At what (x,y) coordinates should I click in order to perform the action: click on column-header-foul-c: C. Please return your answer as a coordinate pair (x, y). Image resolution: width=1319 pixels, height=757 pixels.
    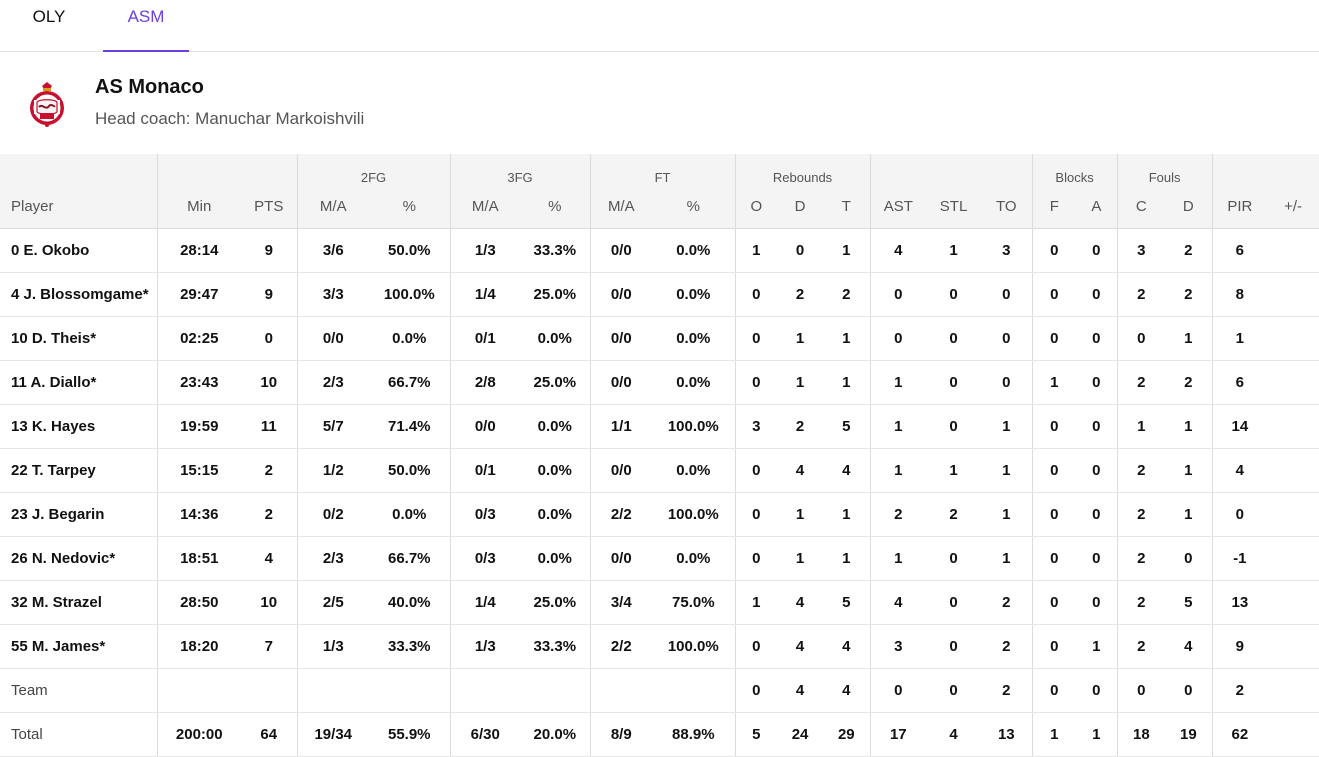
    Looking at the image, I should click on (1141, 207).